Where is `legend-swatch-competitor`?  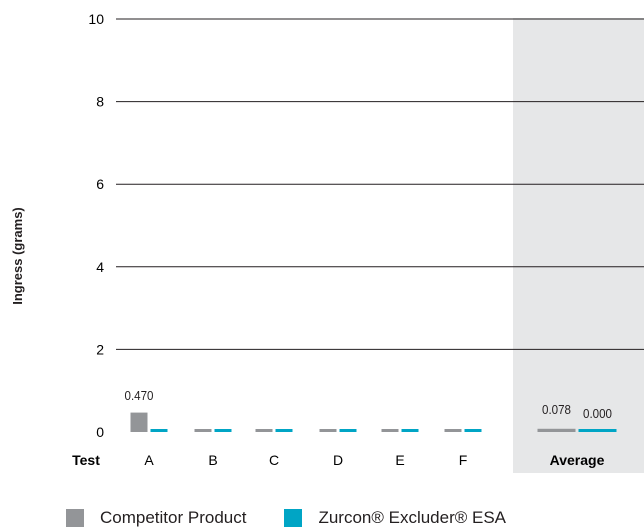
legend-swatch-competitor is located at coordinates (75, 518).